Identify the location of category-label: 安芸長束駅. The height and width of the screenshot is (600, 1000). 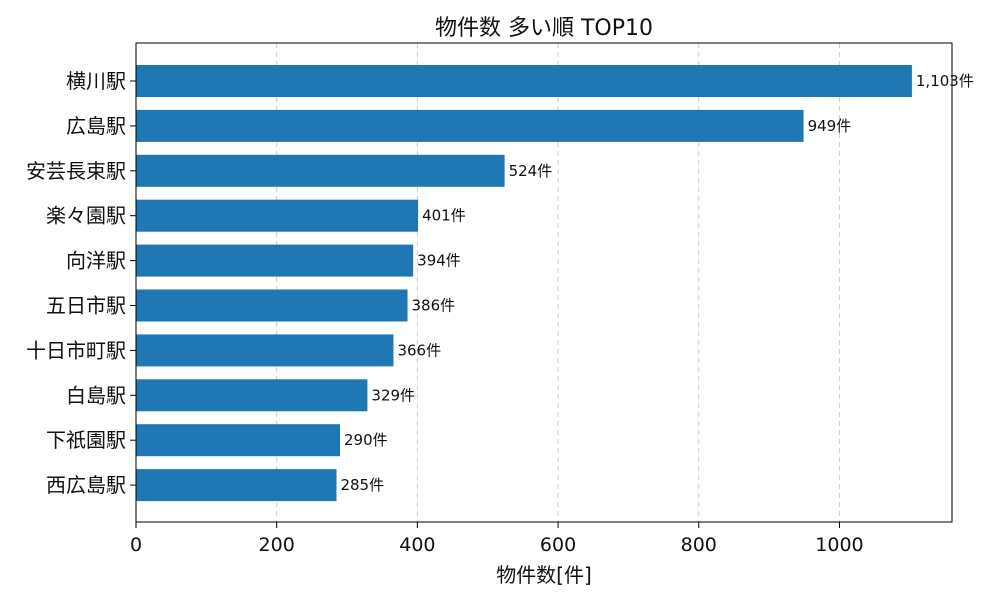
(76, 171).